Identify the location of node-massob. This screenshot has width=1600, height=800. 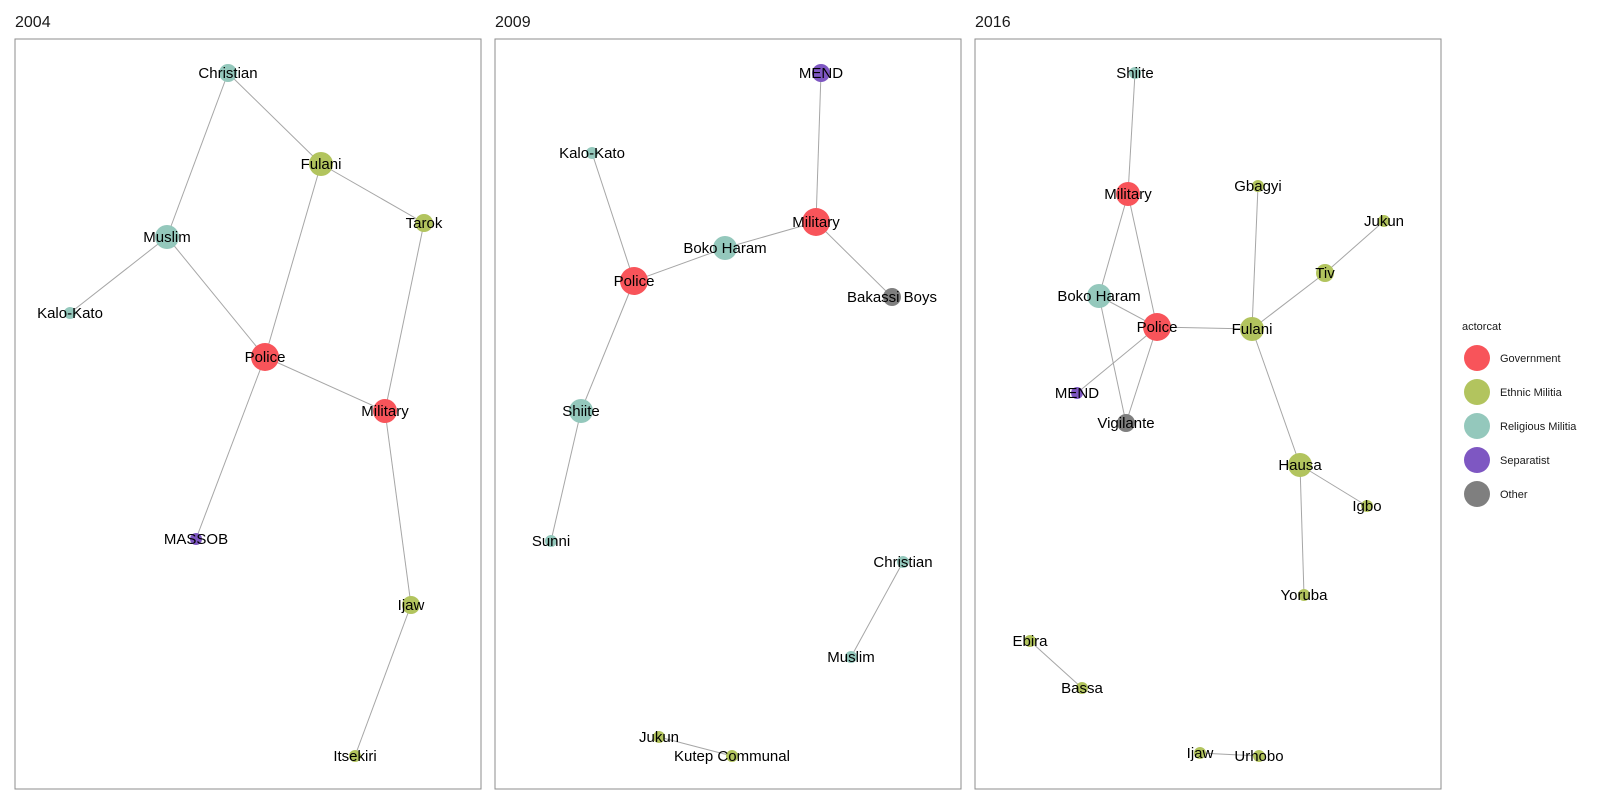
(196, 539).